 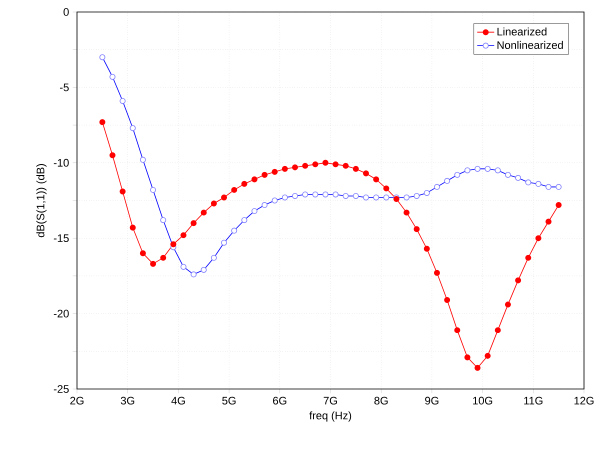 I want to click on x-tick-label: 8G, so click(x=381, y=400).